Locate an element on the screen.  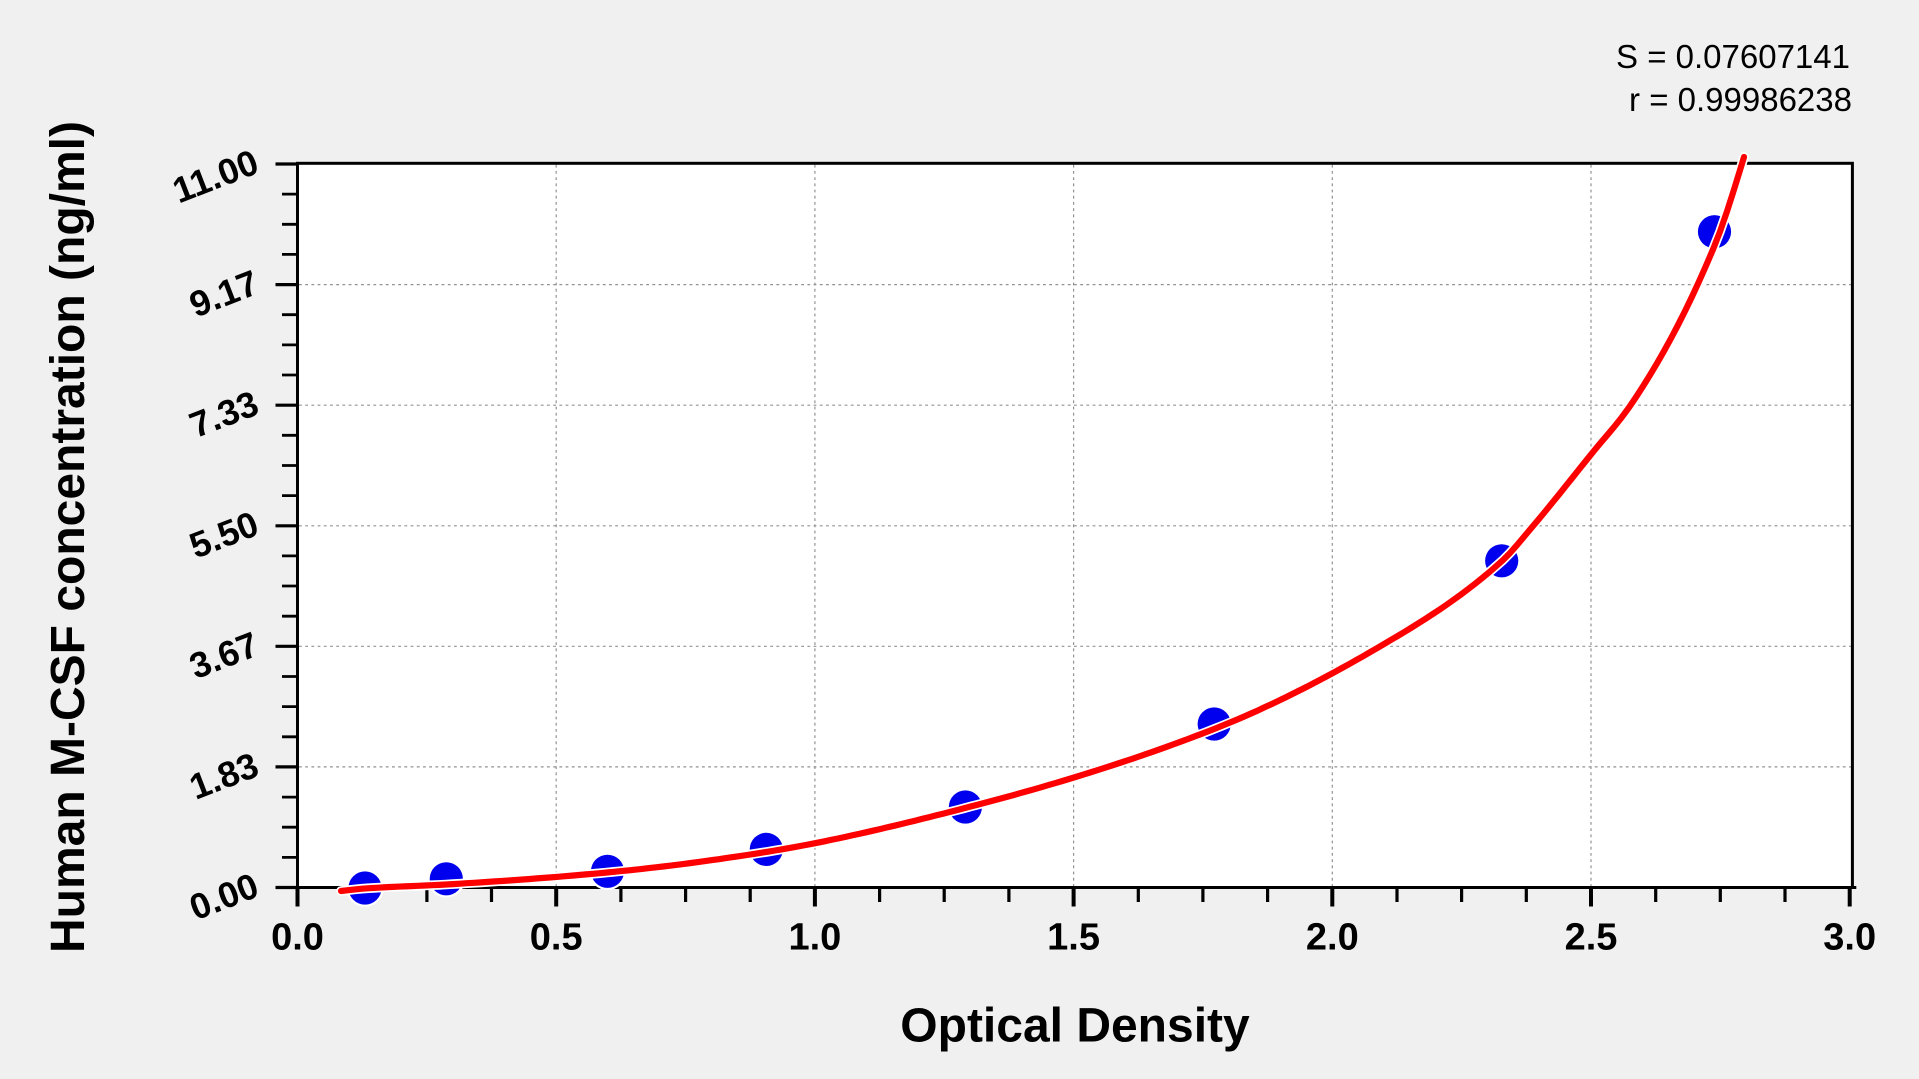
svg-text: 0.0 is located at coordinates (297, 938).